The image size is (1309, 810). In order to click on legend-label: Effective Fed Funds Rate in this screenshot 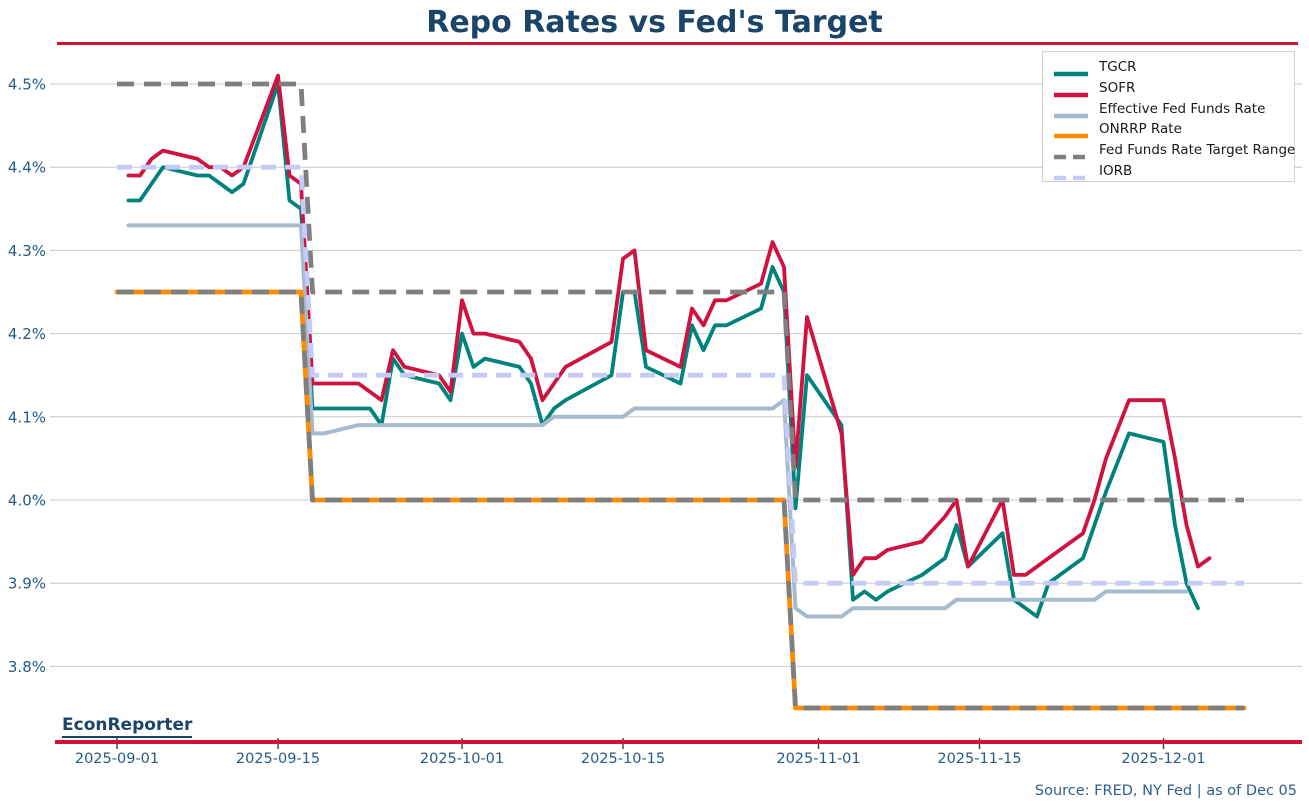, I will do `click(1182, 108)`.